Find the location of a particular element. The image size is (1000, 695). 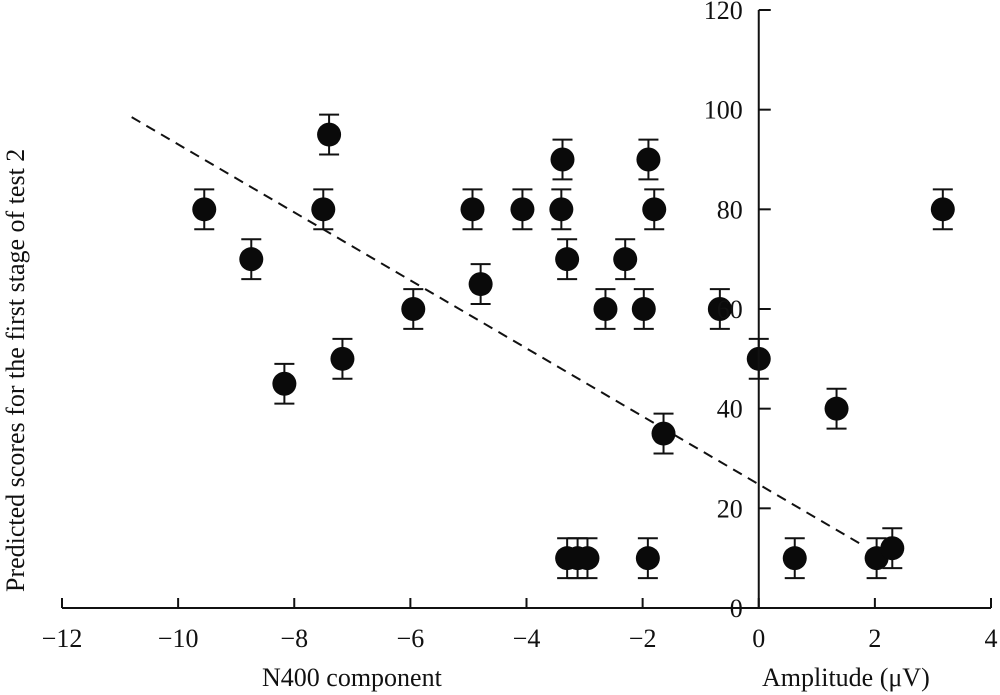

x-tick-label: −10 is located at coordinates (178, 638).